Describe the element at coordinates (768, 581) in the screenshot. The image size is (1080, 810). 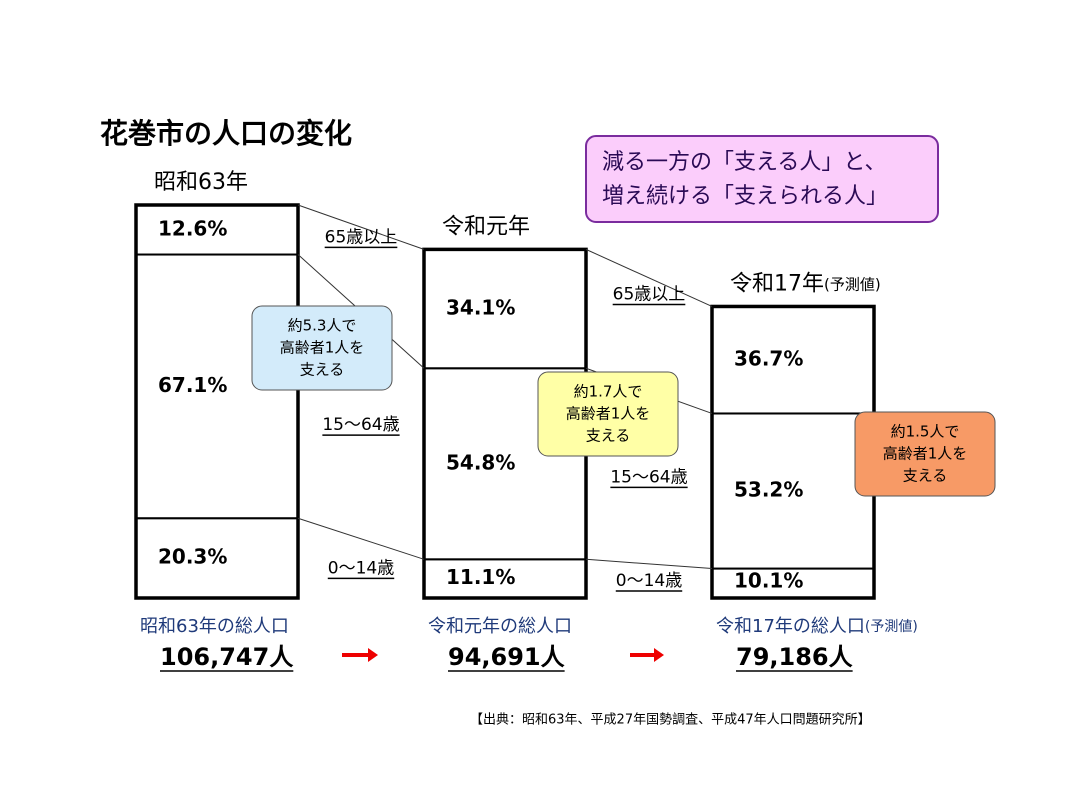
I see `value-label: 10.1%` at that location.